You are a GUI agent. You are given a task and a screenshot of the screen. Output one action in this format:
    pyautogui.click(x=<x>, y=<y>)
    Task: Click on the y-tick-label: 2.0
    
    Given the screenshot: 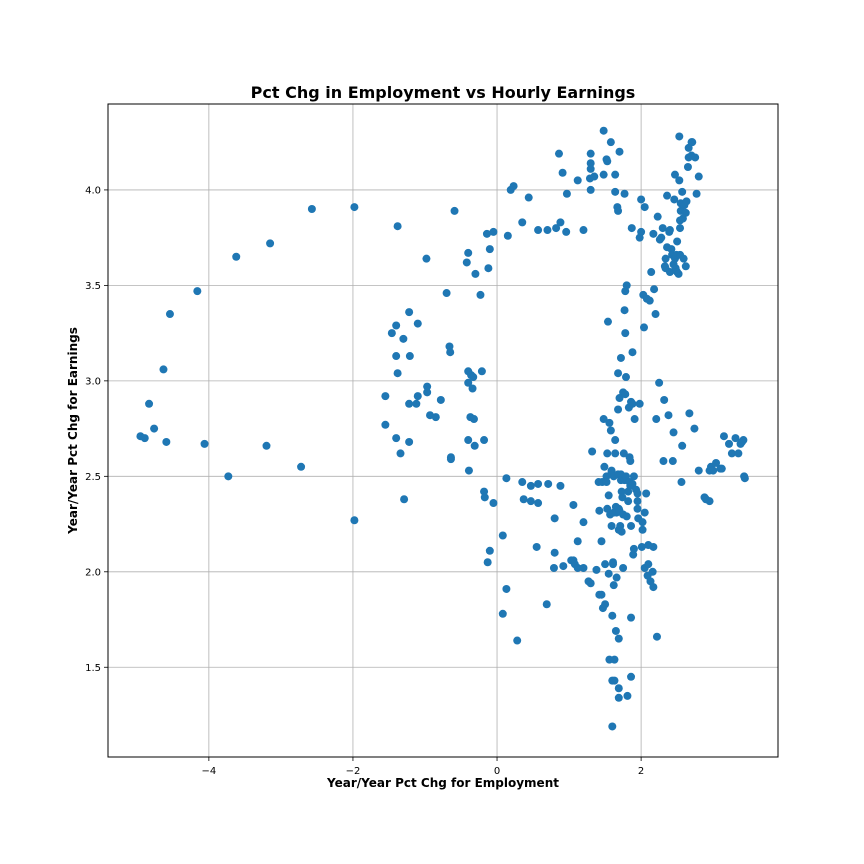 What is the action you would take?
    pyautogui.click(x=93, y=572)
    